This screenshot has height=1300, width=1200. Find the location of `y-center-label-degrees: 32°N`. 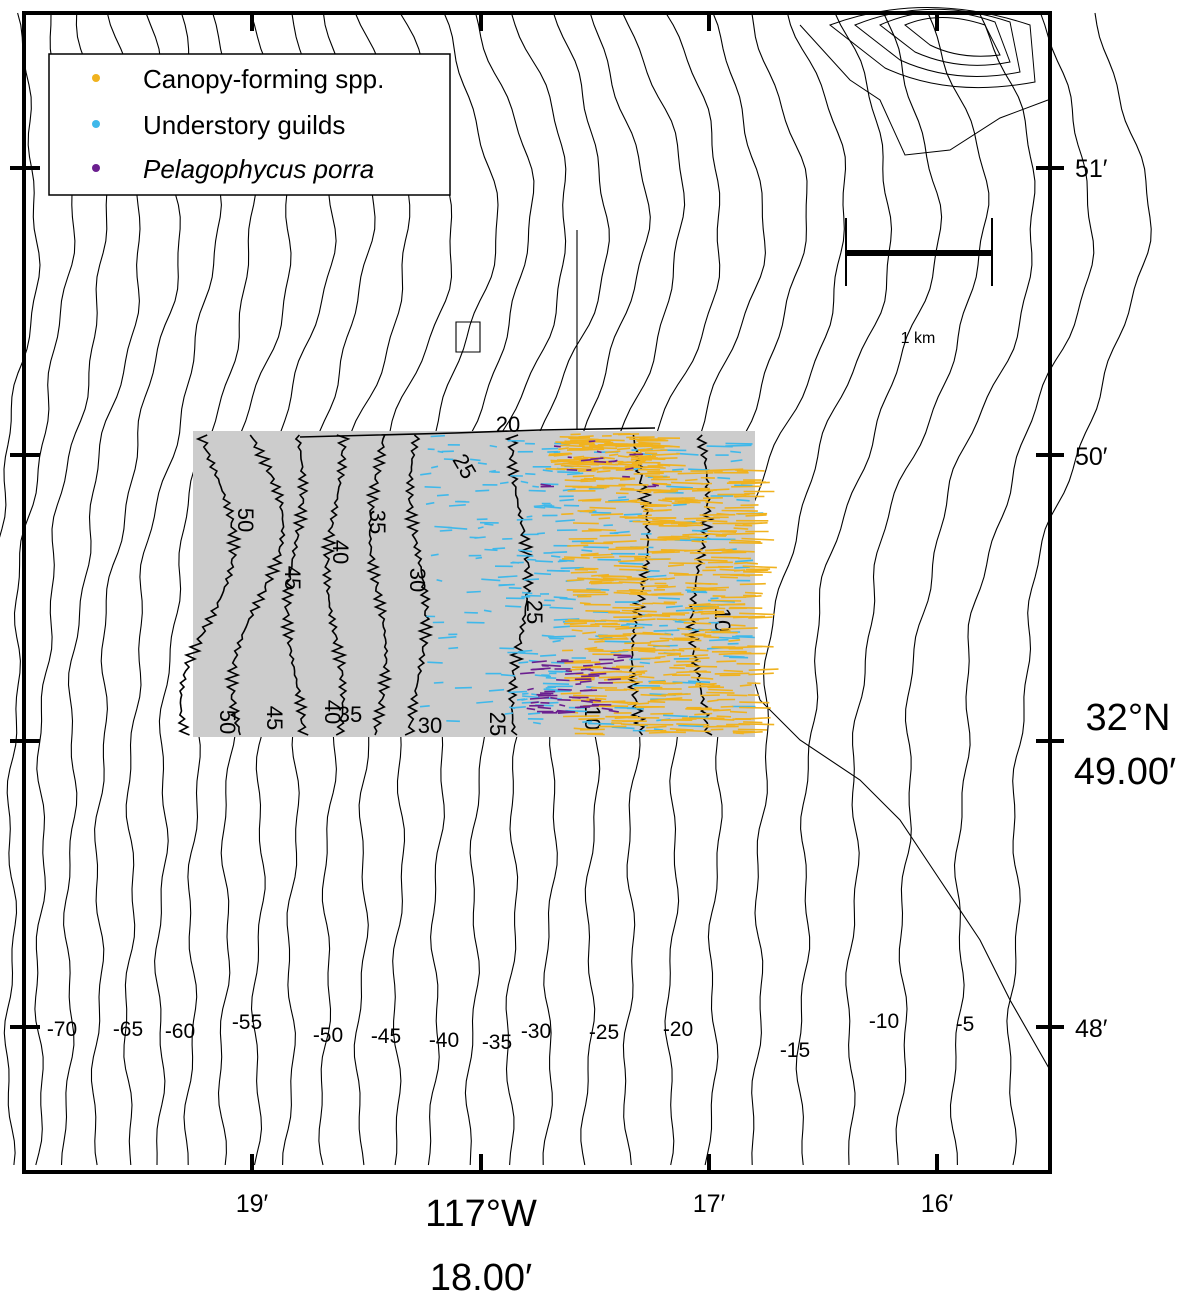

y-center-label-degrees: 32°N is located at coordinates (1128, 718).